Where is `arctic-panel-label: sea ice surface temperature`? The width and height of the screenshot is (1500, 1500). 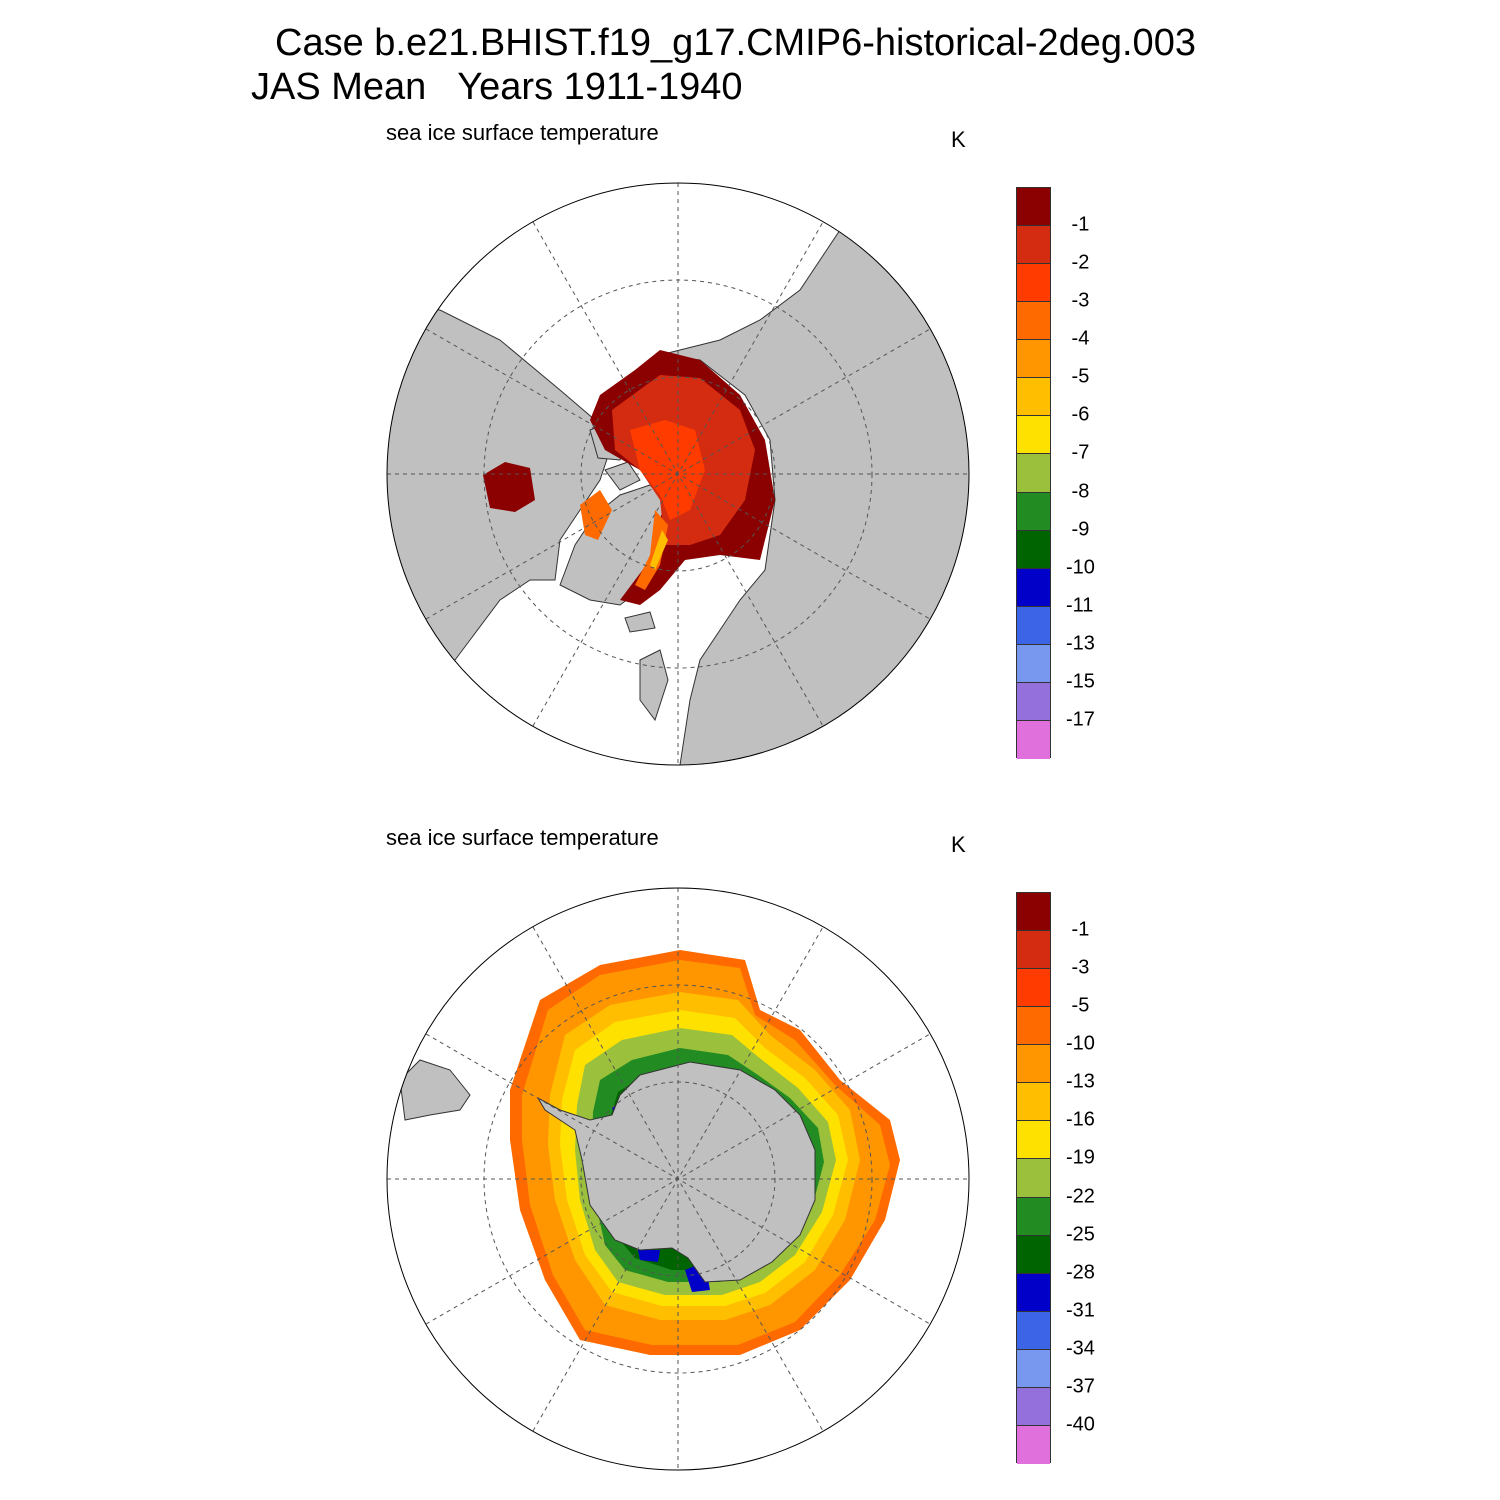
arctic-panel-label: sea ice surface temperature is located at coordinates (522, 132).